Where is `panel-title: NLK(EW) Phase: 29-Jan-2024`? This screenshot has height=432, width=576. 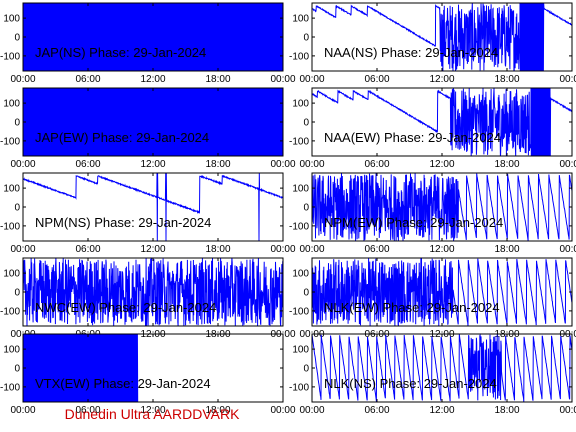
panel-title: NLK(EW) Phase: 29-Jan-2024 is located at coordinates (412, 307).